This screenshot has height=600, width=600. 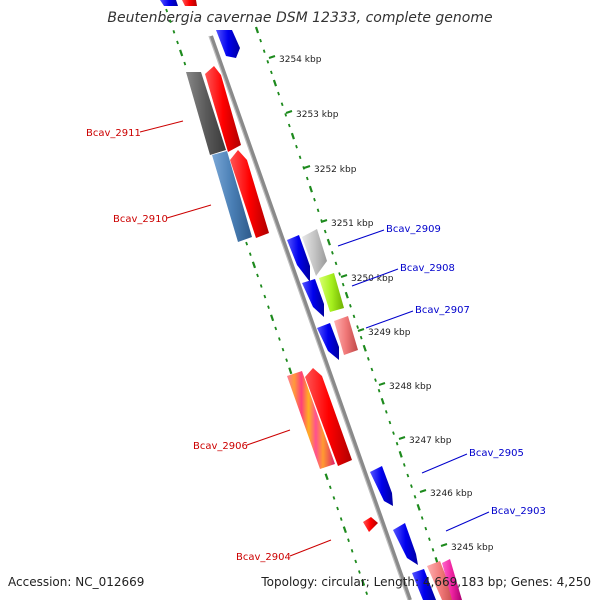 What do you see at coordinates (298, 258) in the screenshot?
I see `gene-bcav-2909-blue` at bounding box center [298, 258].